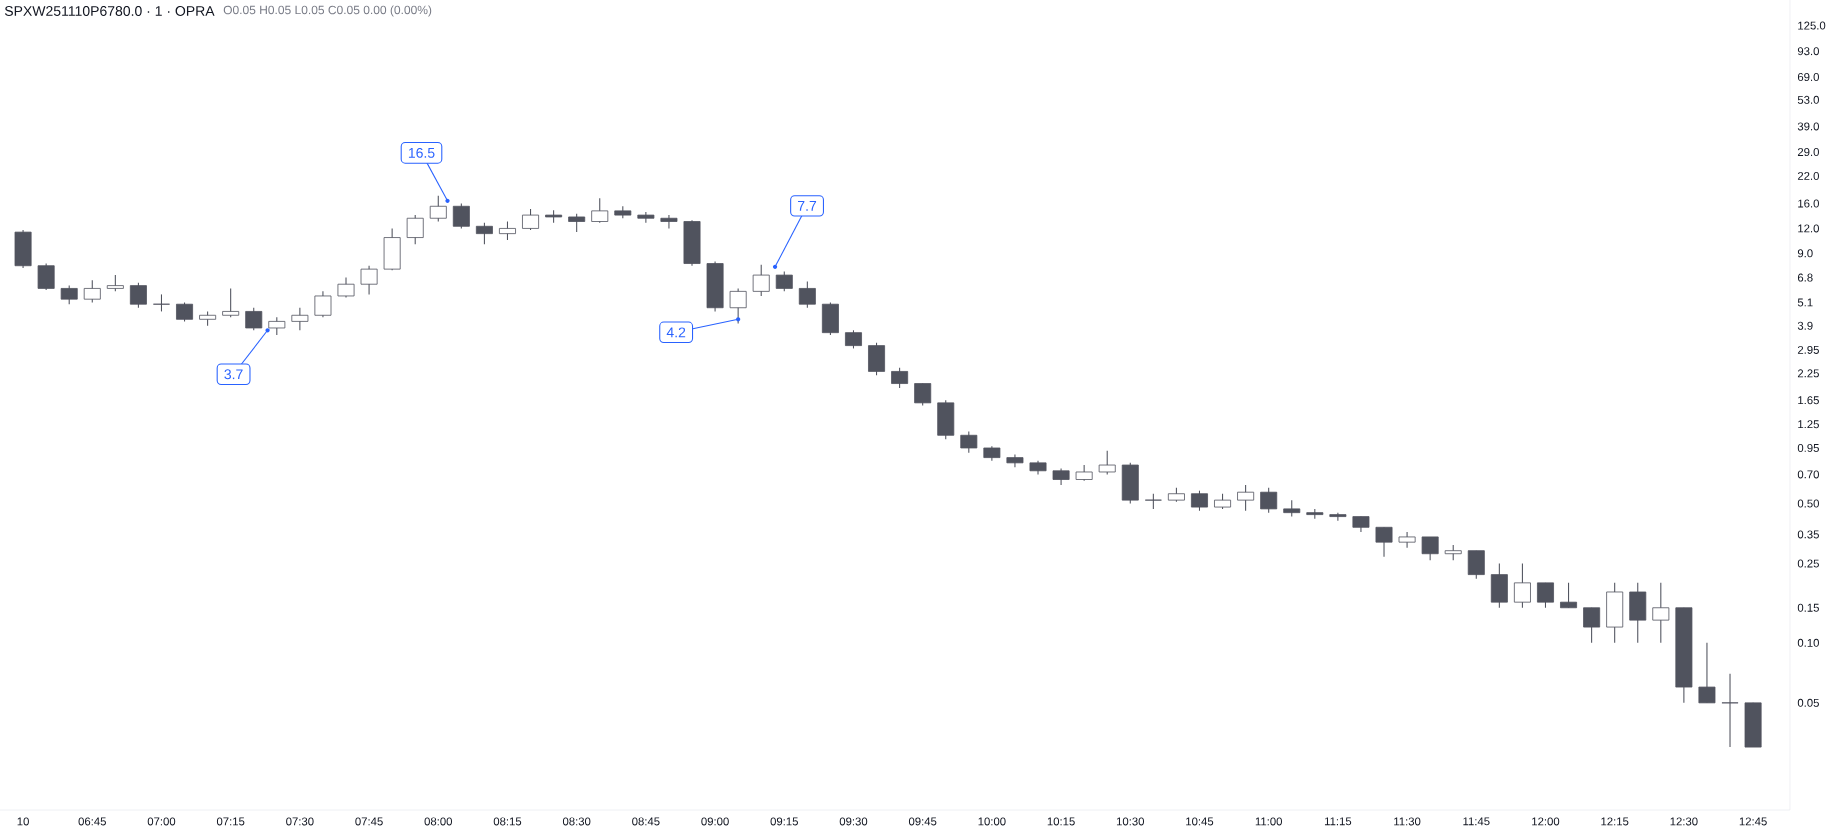 This screenshot has height=833, width=1832. I want to click on y-tick-label: 1.25, so click(1808, 424).